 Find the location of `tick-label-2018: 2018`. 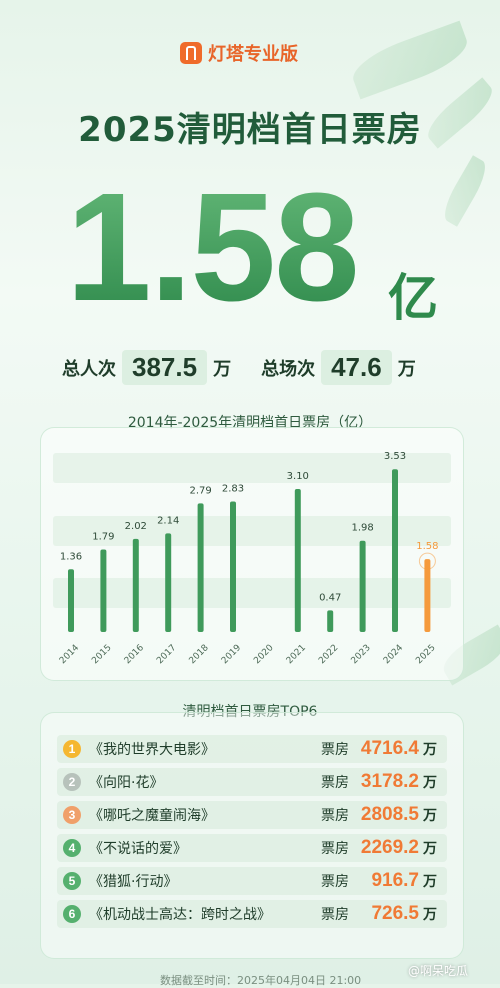

tick-label-2018: 2018 is located at coordinates (199, 654).